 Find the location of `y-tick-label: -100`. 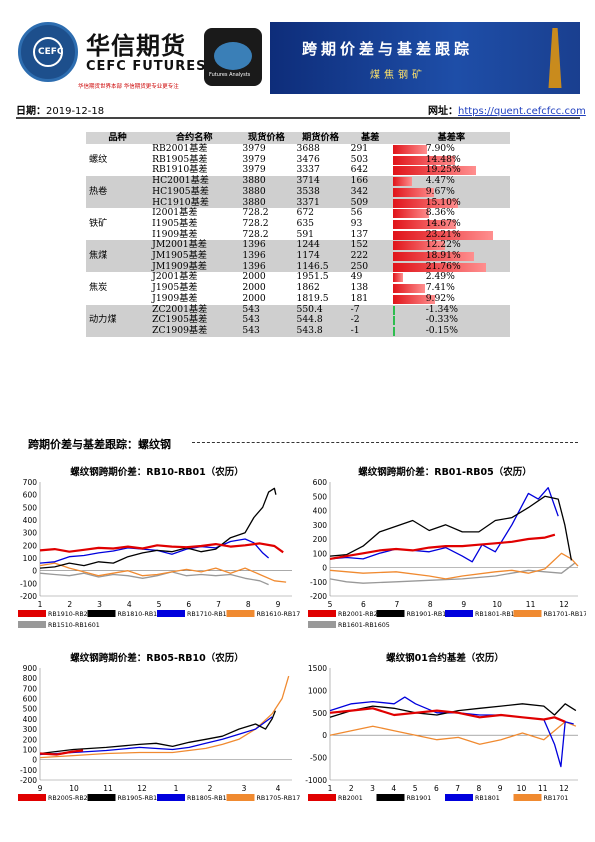

y-tick-label: -100 is located at coordinates (28, 583).